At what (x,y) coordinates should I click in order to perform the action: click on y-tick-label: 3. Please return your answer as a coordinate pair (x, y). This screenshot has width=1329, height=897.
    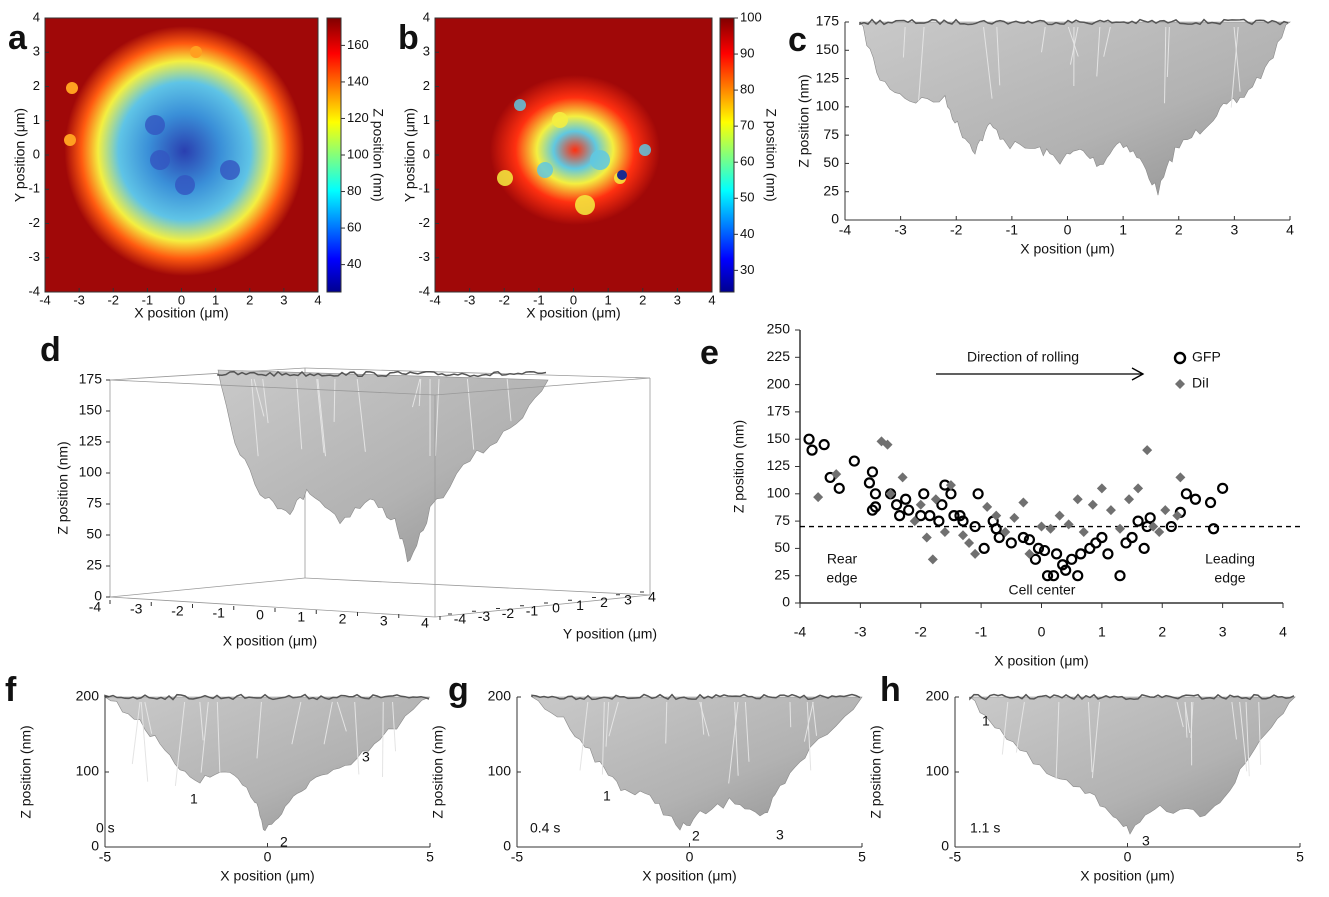
    Looking at the image, I should click on (628, 599).